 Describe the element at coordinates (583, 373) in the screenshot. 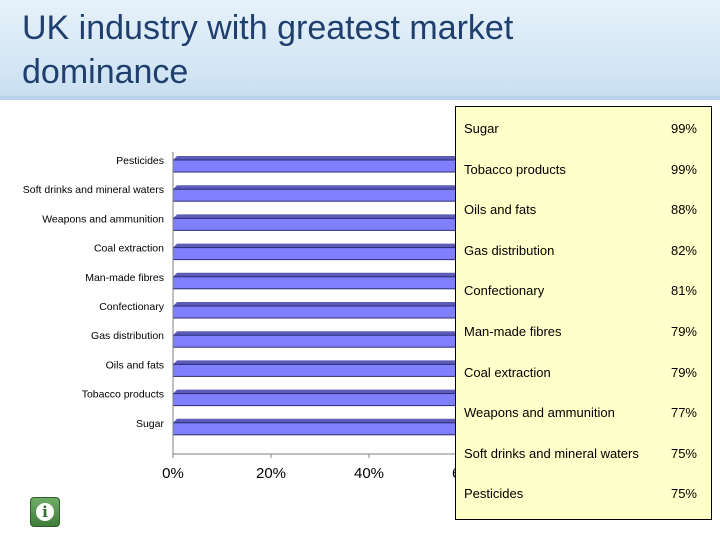

I see `table-row: Coal extraction 79%` at that location.